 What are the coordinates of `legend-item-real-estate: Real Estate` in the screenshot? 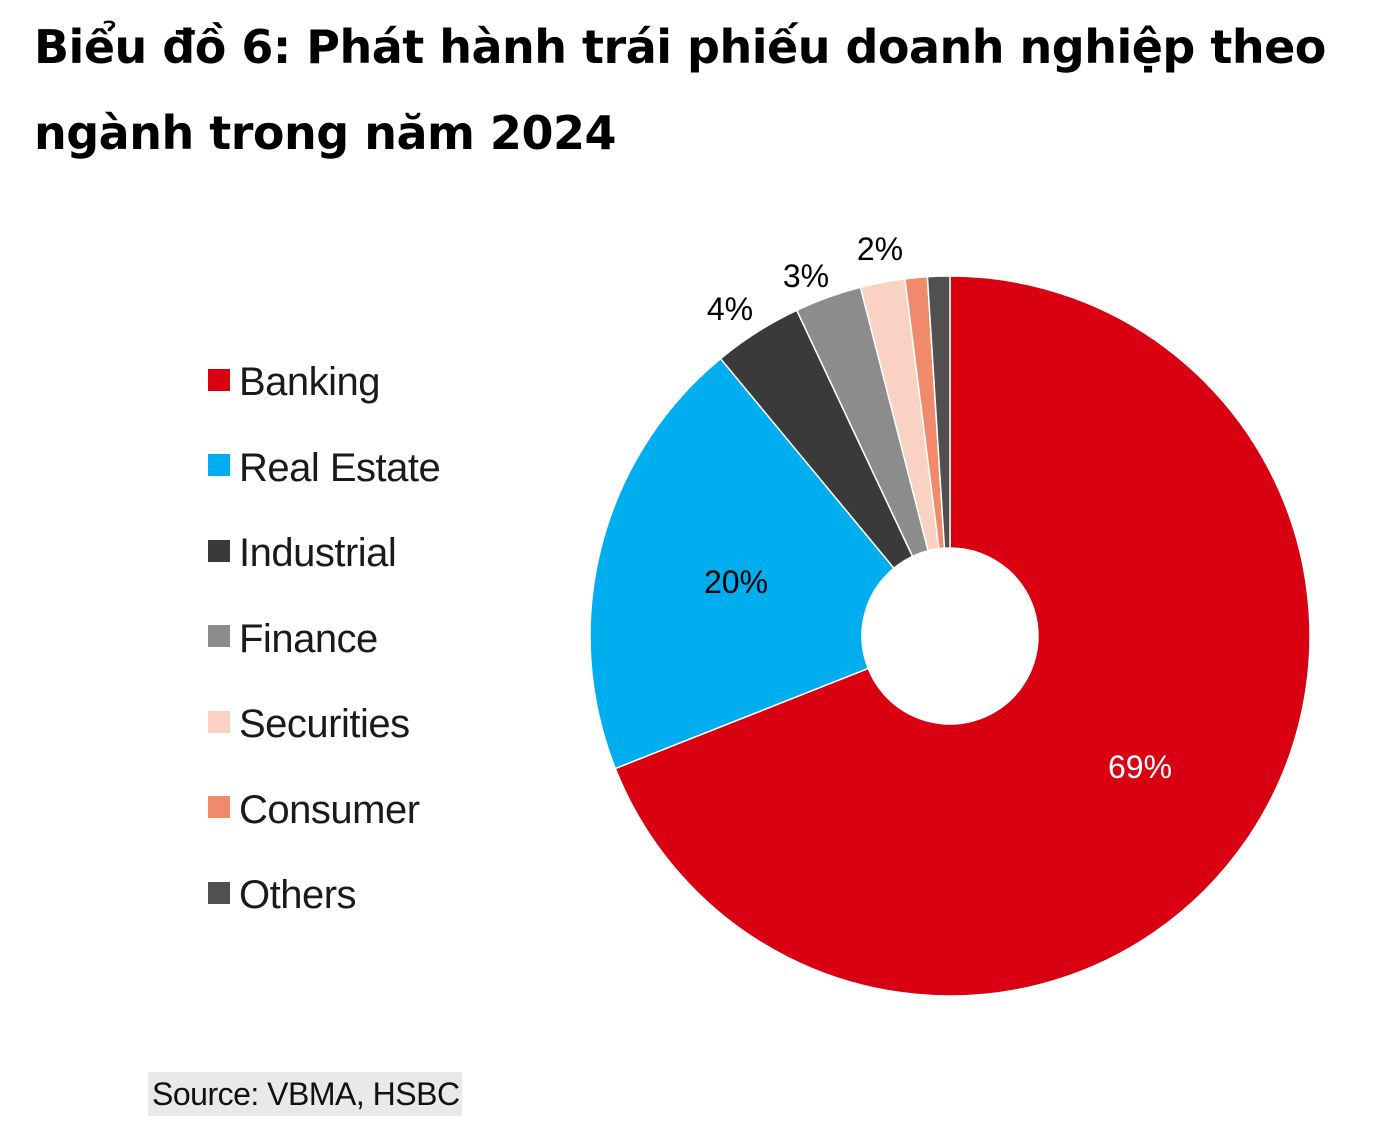 It's located at (324, 469).